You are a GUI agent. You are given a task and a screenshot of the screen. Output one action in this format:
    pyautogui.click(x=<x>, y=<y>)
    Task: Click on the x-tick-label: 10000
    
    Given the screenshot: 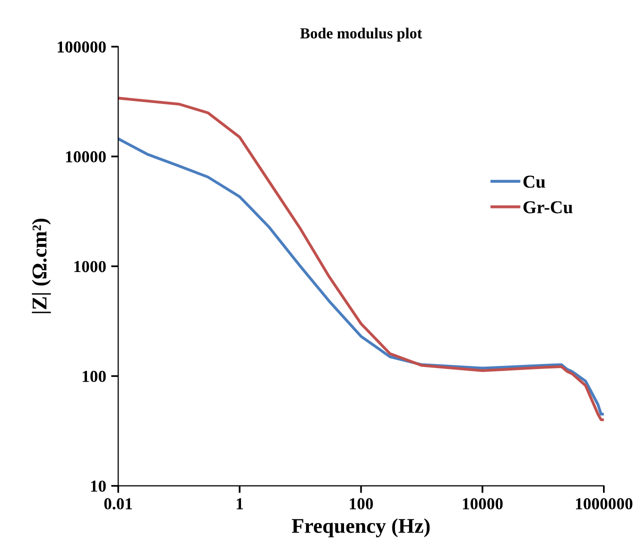 What is the action you would take?
    pyautogui.click(x=482, y=504)
    